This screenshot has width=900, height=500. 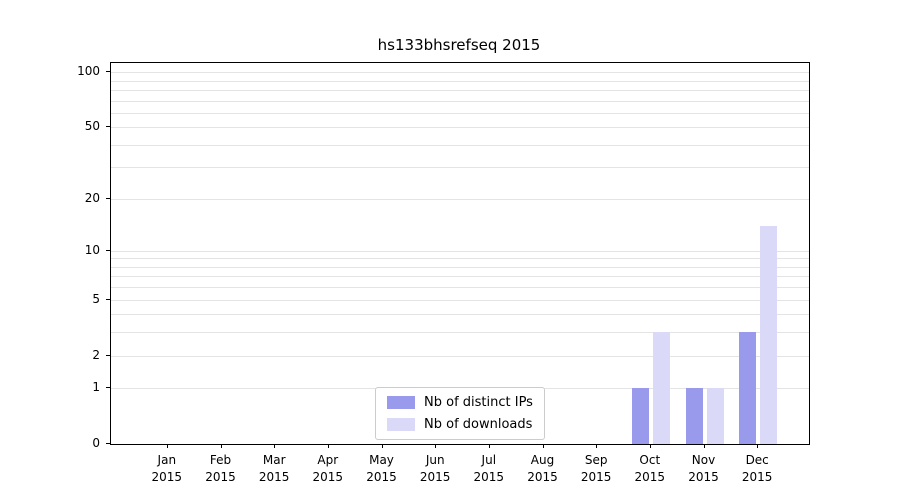 I want to click on x-axis-tick-label-line: Aug, so click(x=542, y=460).